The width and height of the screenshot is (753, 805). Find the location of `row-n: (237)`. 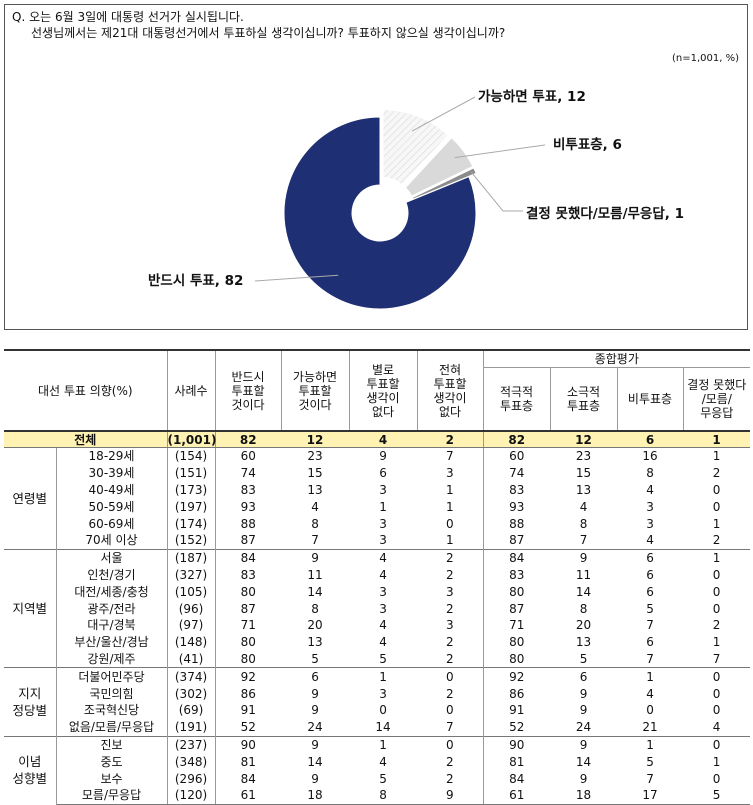

row-n: (237) is located at coordinates (191, 744).